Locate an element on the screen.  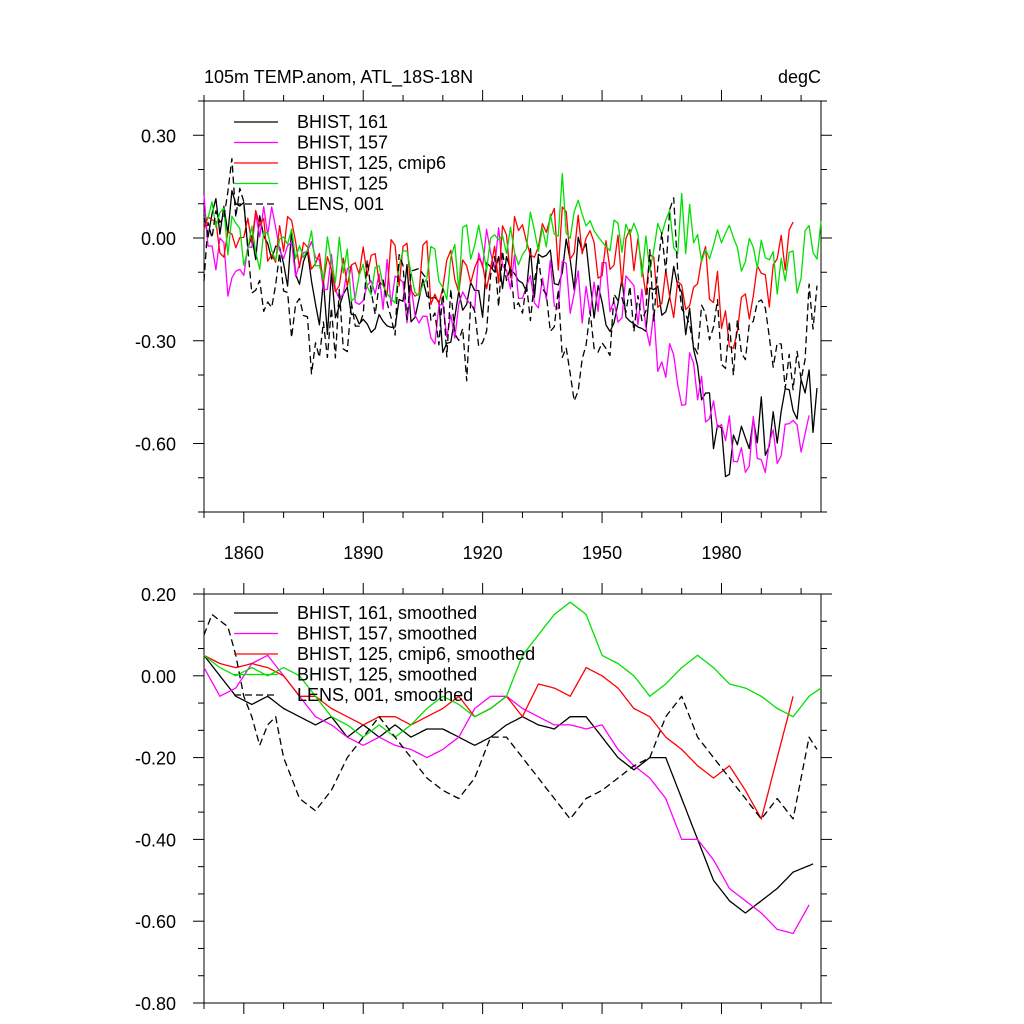
legend-label: BHIST, 125, smoothed is located at coordinates (387, 675).